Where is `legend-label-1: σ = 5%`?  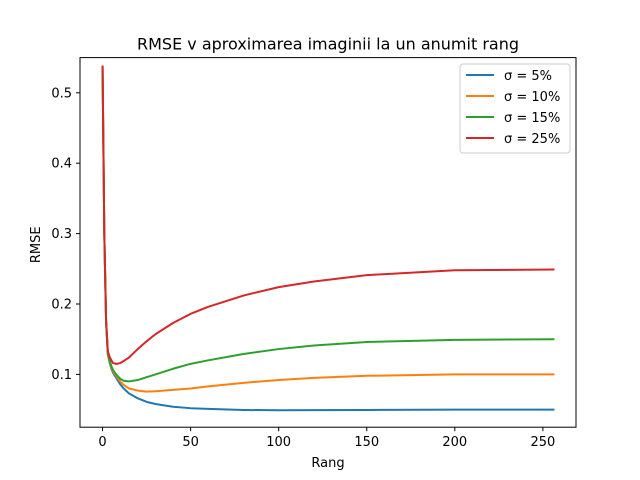
legend-label-1: σ = 5% is located at coordinates (528, 76).